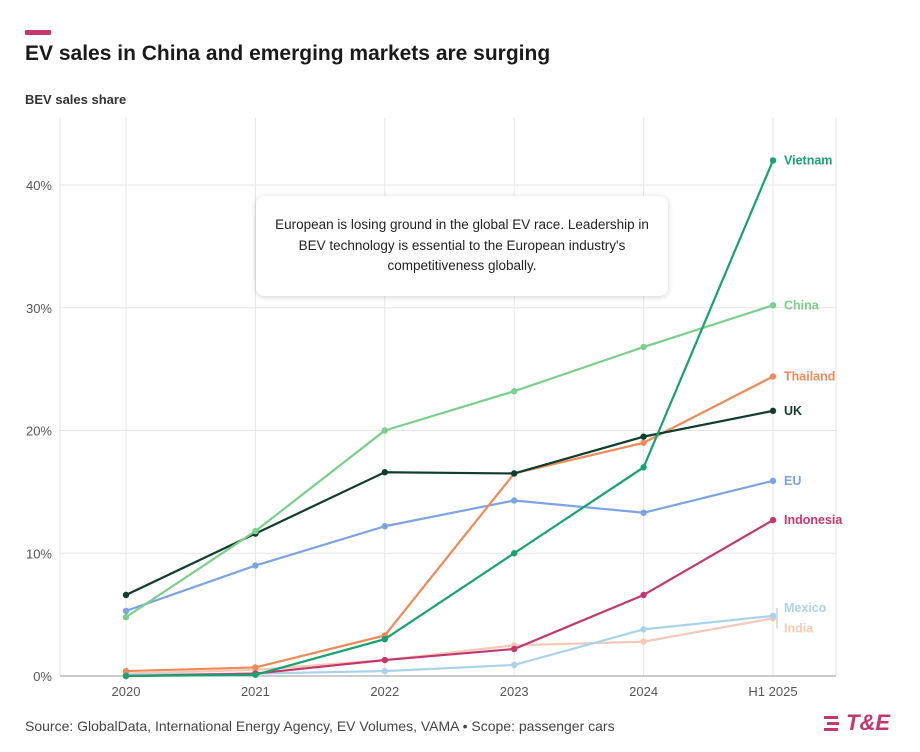 The height and width of the screenshot is (752, 920). What do you see at coordinates (772, 691) in the screenshot?
I see `x-tick-label: H1 2025` at bounding box center [772, 691].